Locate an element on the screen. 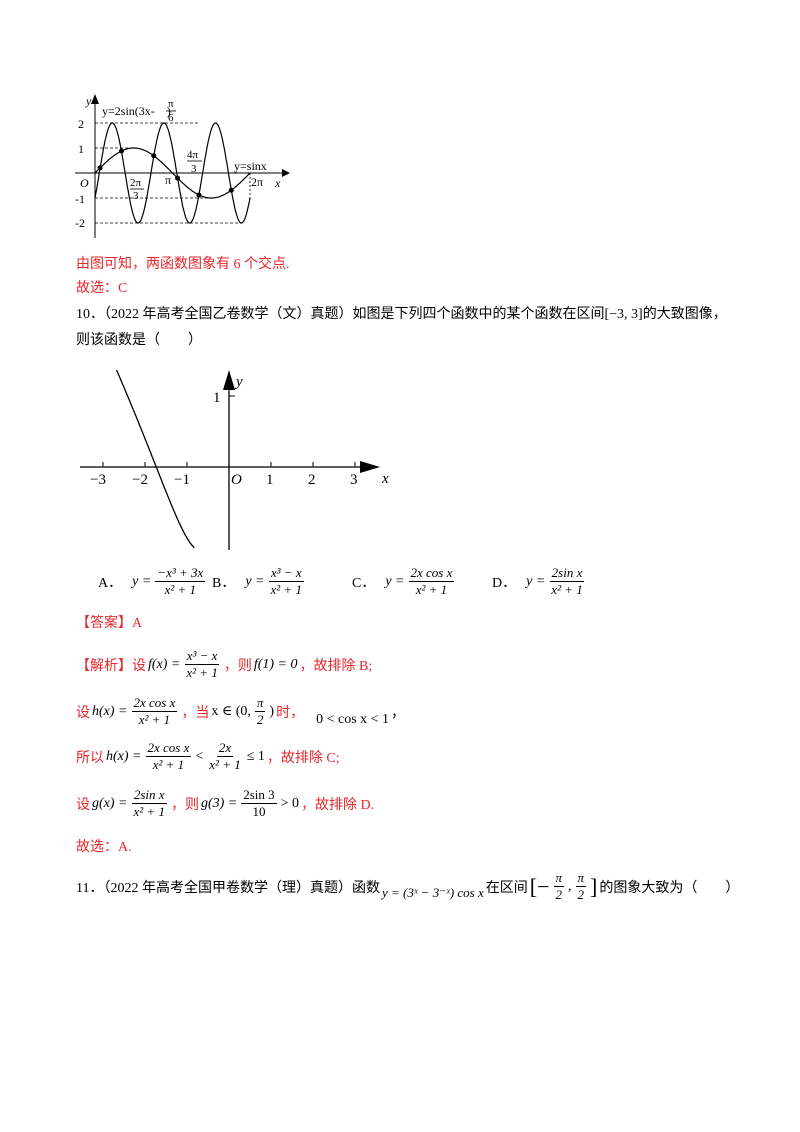 The image size is (800, 1132). tick-x: −2 is located at coordinates (140, 480).